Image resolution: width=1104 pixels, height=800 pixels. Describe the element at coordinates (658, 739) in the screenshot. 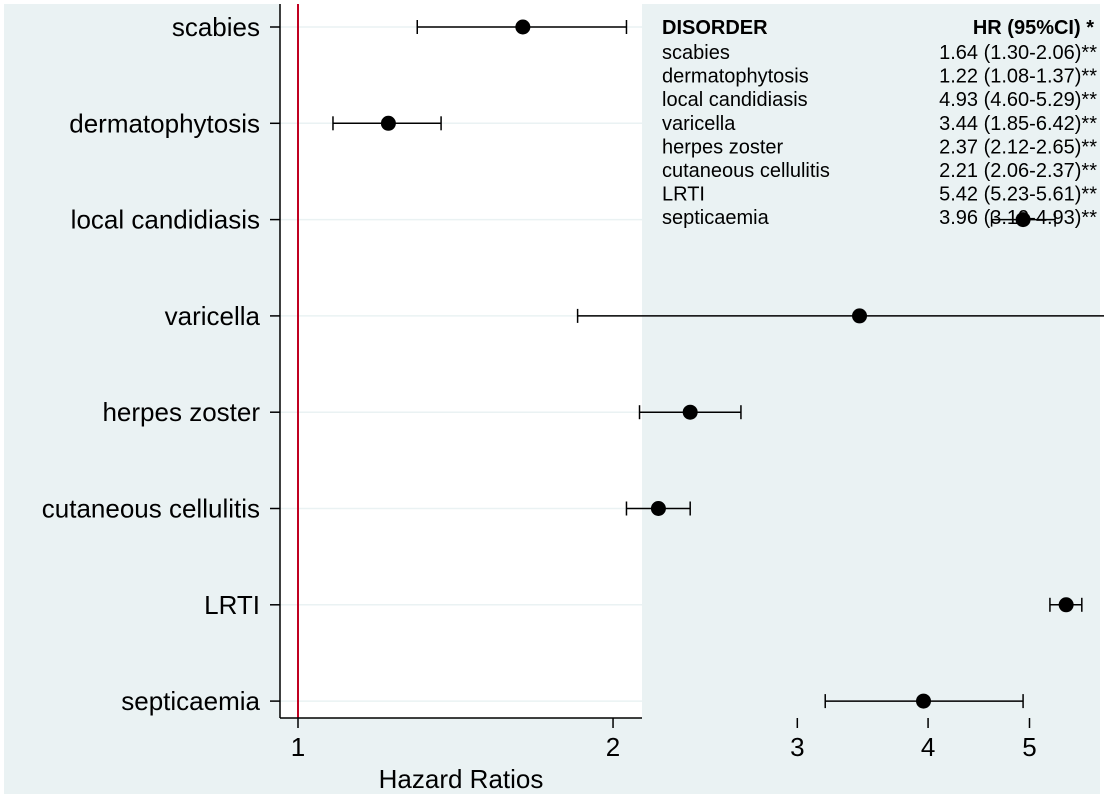

I see `x-axis: 123456` at that location.